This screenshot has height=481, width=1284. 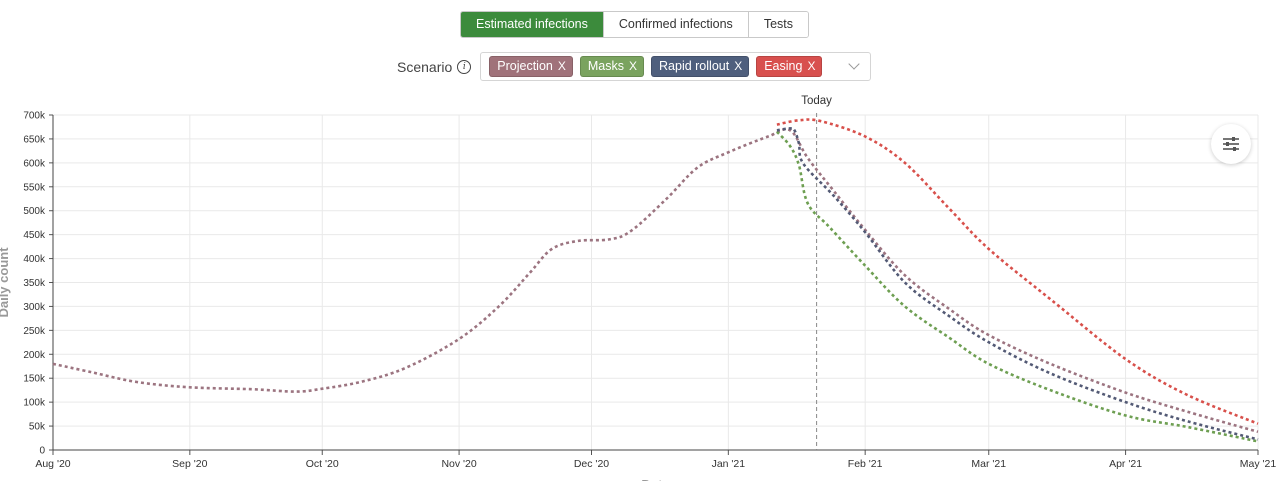 I want to click on chart-settings-button, so click(x=1231, y=144).